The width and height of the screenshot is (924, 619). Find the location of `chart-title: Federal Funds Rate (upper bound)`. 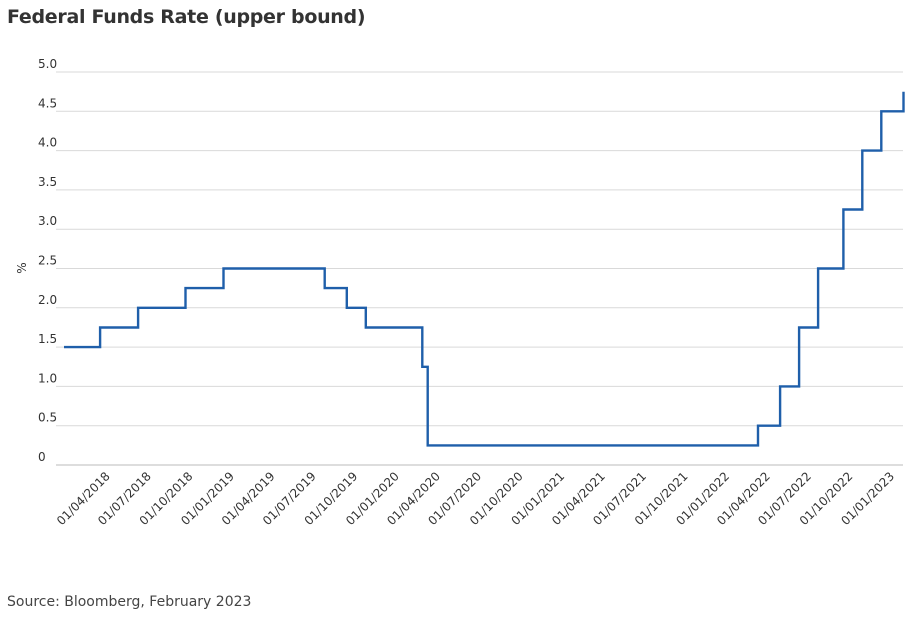

chart-title: Federal Funds Rate (upper bound) is located at coordinates (186, 17).